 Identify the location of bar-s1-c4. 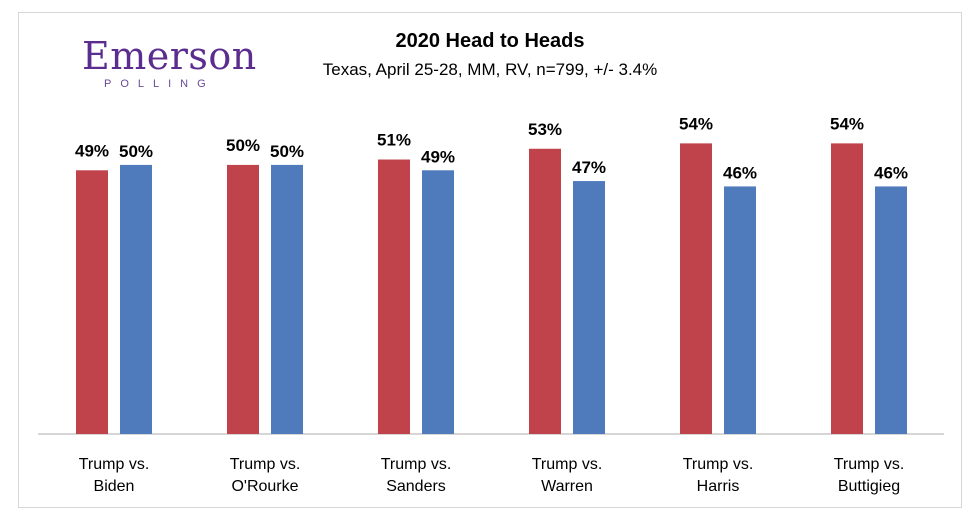
(740, 310).